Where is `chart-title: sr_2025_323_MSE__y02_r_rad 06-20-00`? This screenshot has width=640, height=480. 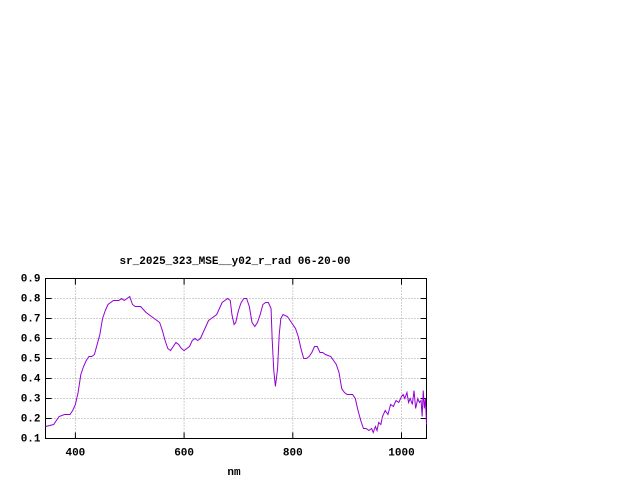
chart-title: sr_2025_323_MSE__y02_r_rad 06-20-00 is located at coordinates (234, 262).